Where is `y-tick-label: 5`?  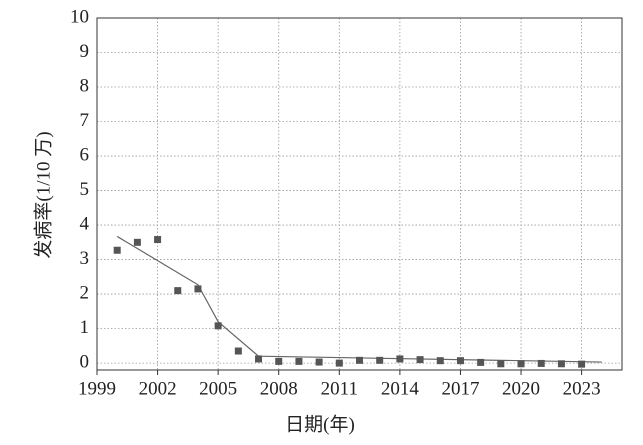
y-tick-label: 5 is located at coordinates (85, 189).